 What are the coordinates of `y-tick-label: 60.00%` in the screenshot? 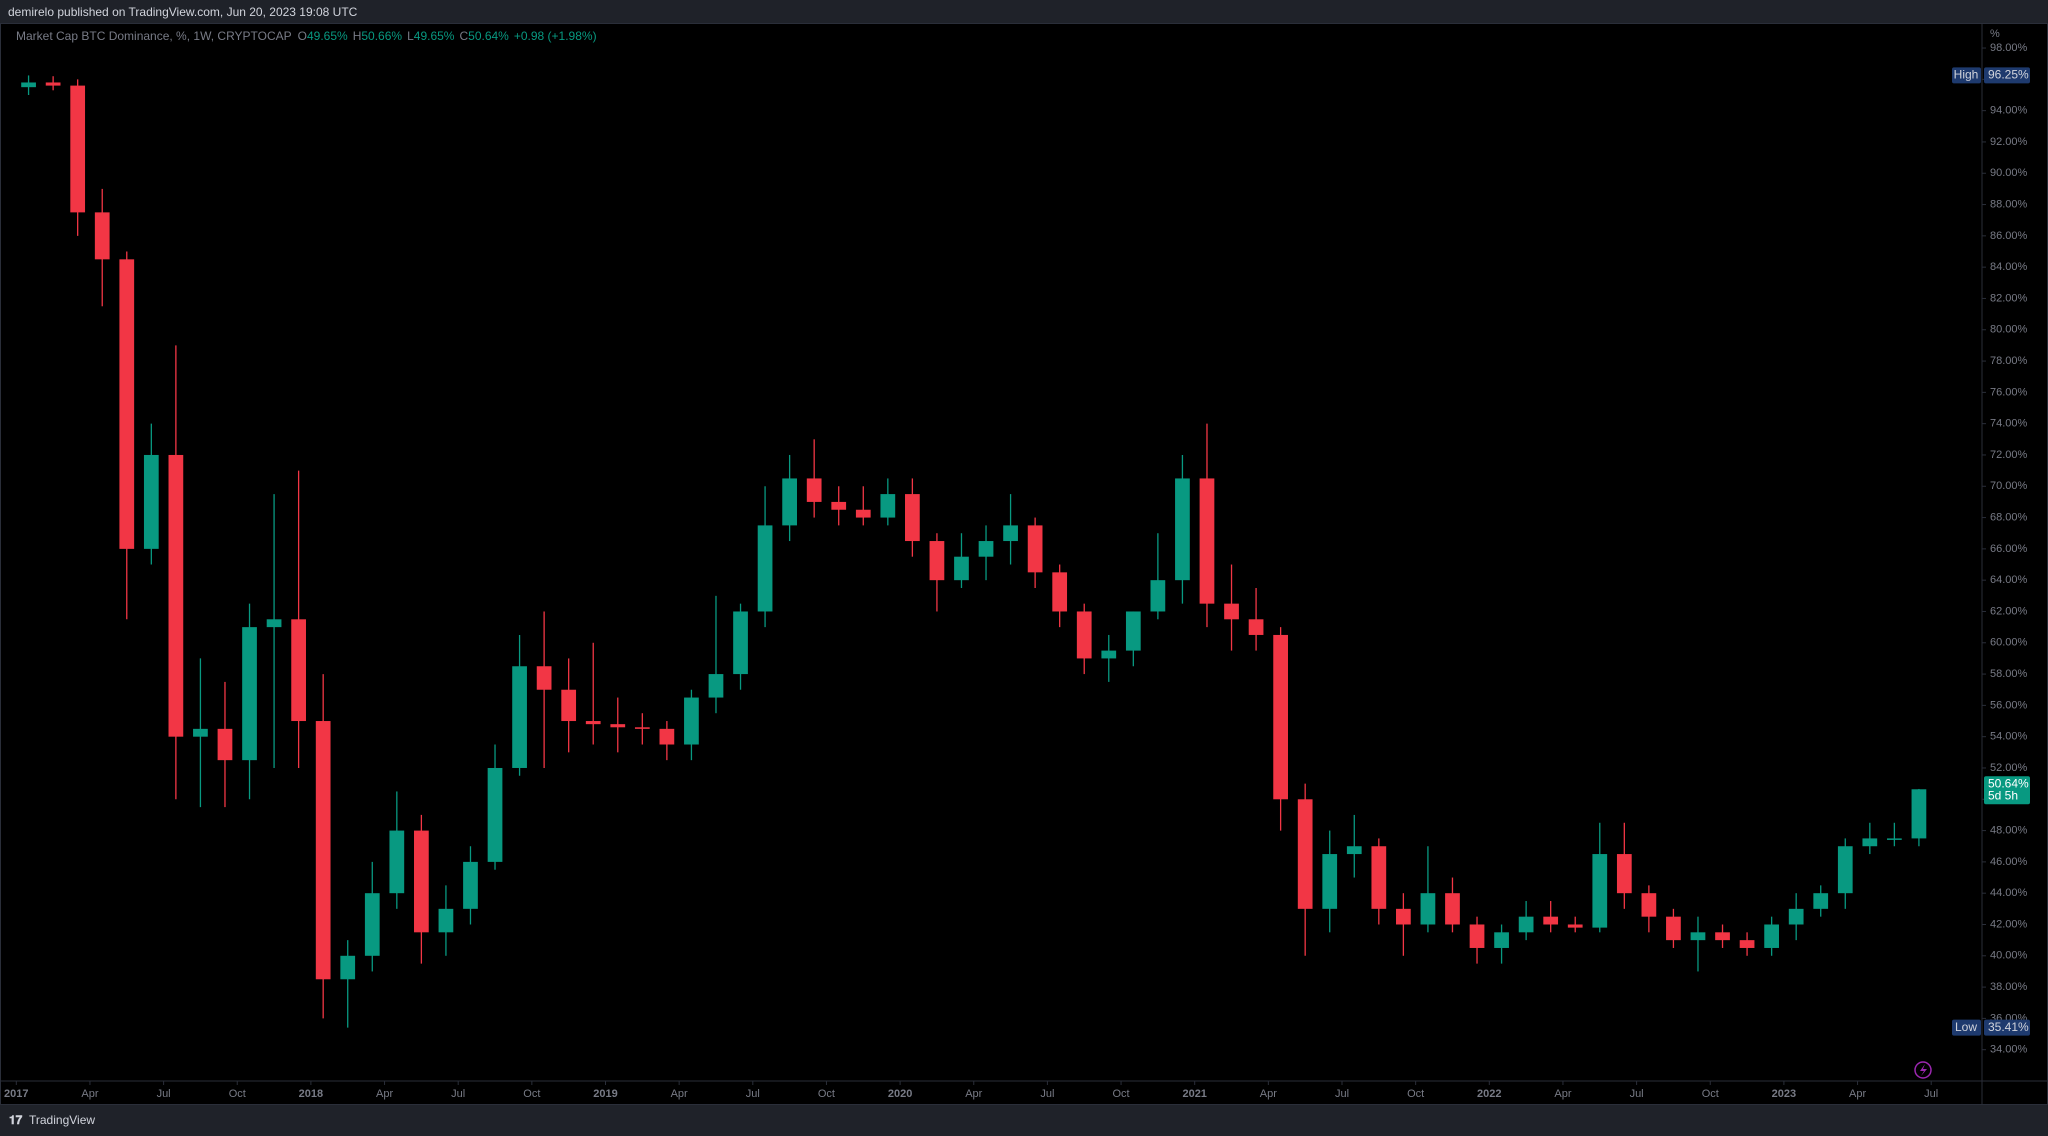 It's located at (2009, 643).